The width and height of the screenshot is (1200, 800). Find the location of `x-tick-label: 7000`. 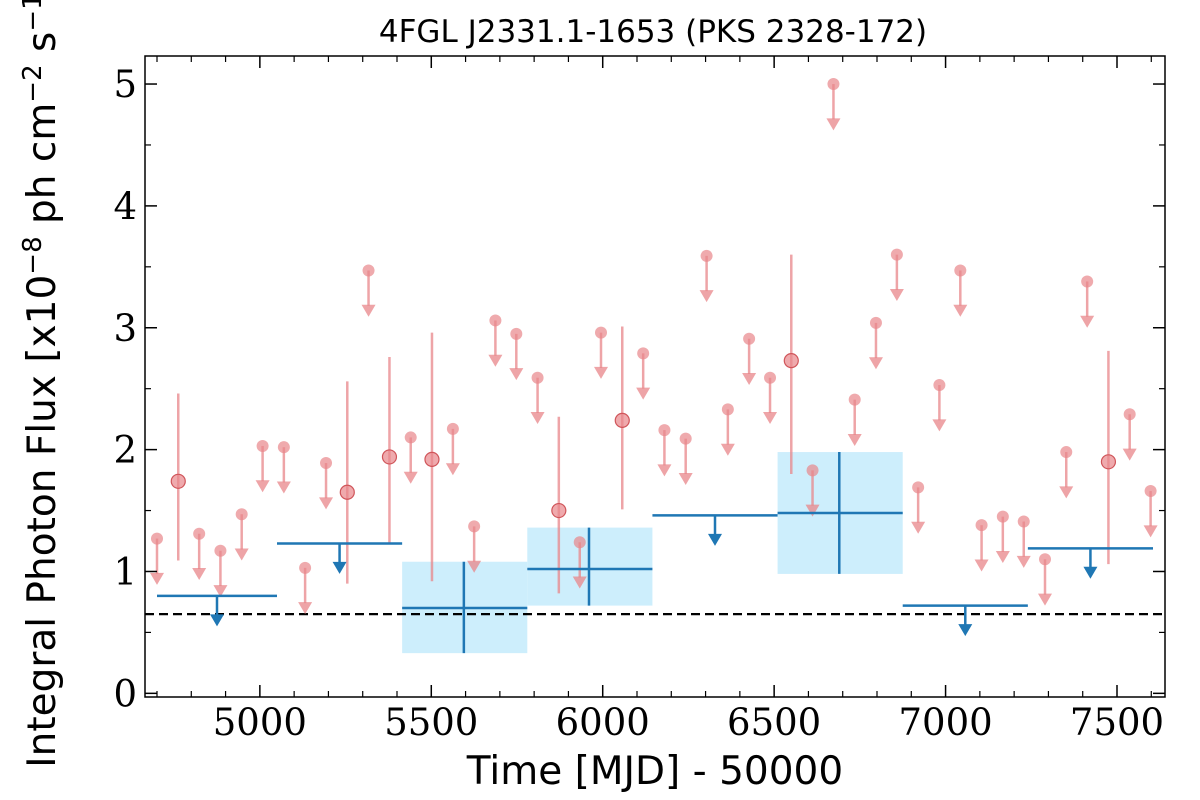

x-tick-label: 7000 is located at coordinates (945, 722).